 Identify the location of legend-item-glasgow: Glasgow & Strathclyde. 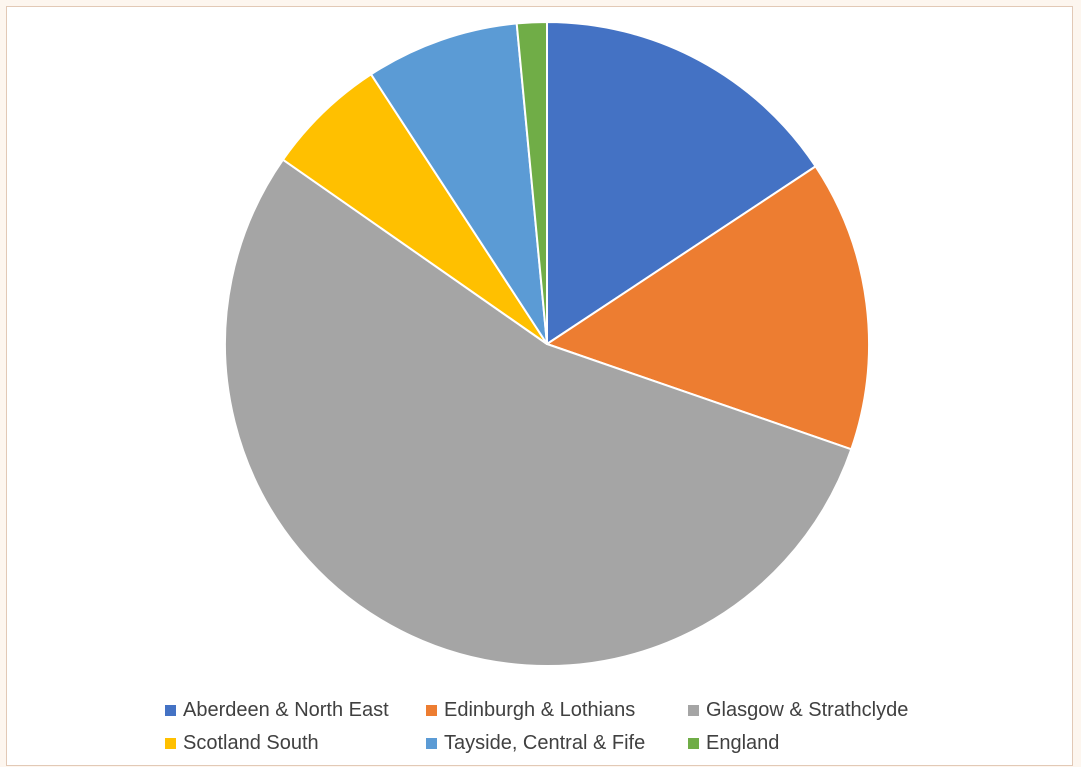
(798, 710).